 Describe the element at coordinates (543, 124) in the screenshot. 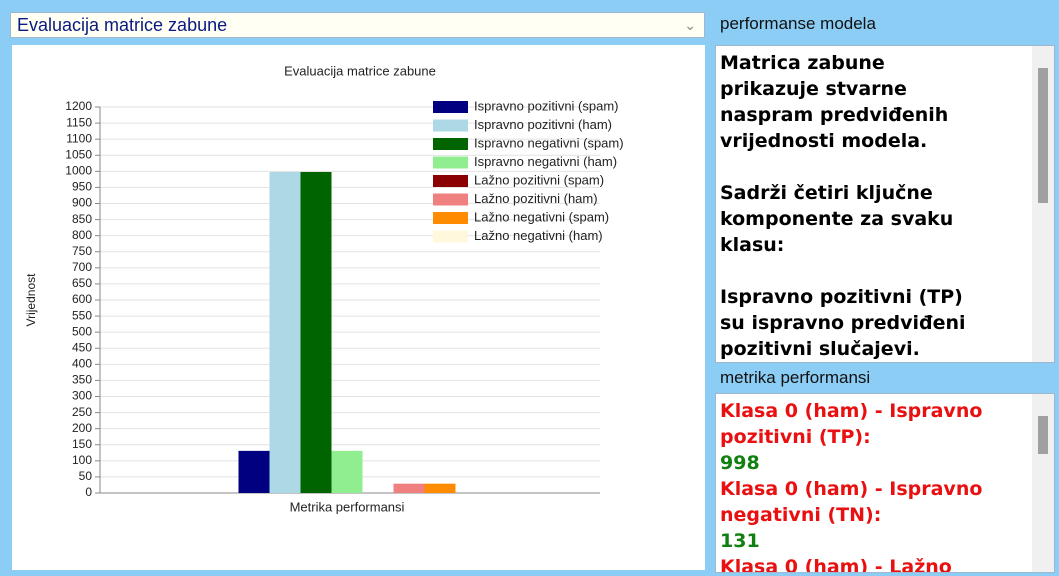

I see `legend-label: Ispravno pozitivni (ham)` at that location.